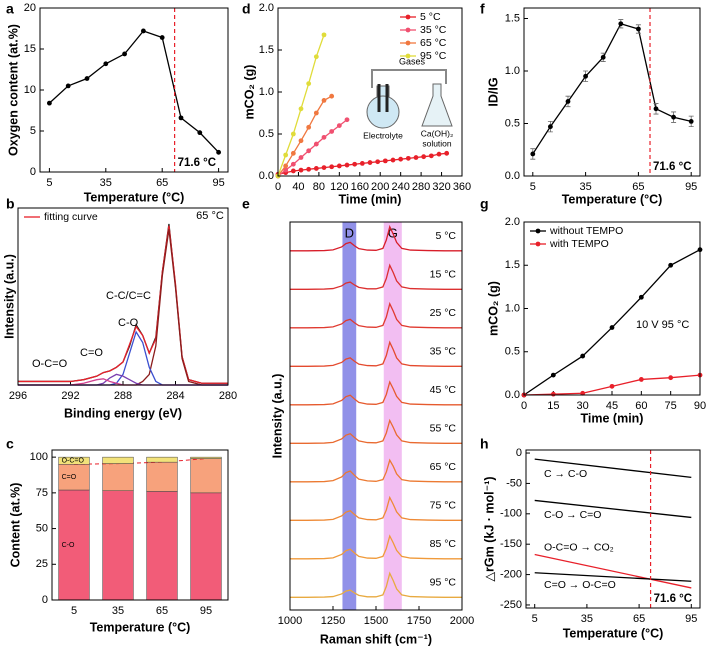  What do you see at coordinates (586, 231) in the screenshot?
I see `legend-label: without TEMPO` at bounding box center [586, 231].